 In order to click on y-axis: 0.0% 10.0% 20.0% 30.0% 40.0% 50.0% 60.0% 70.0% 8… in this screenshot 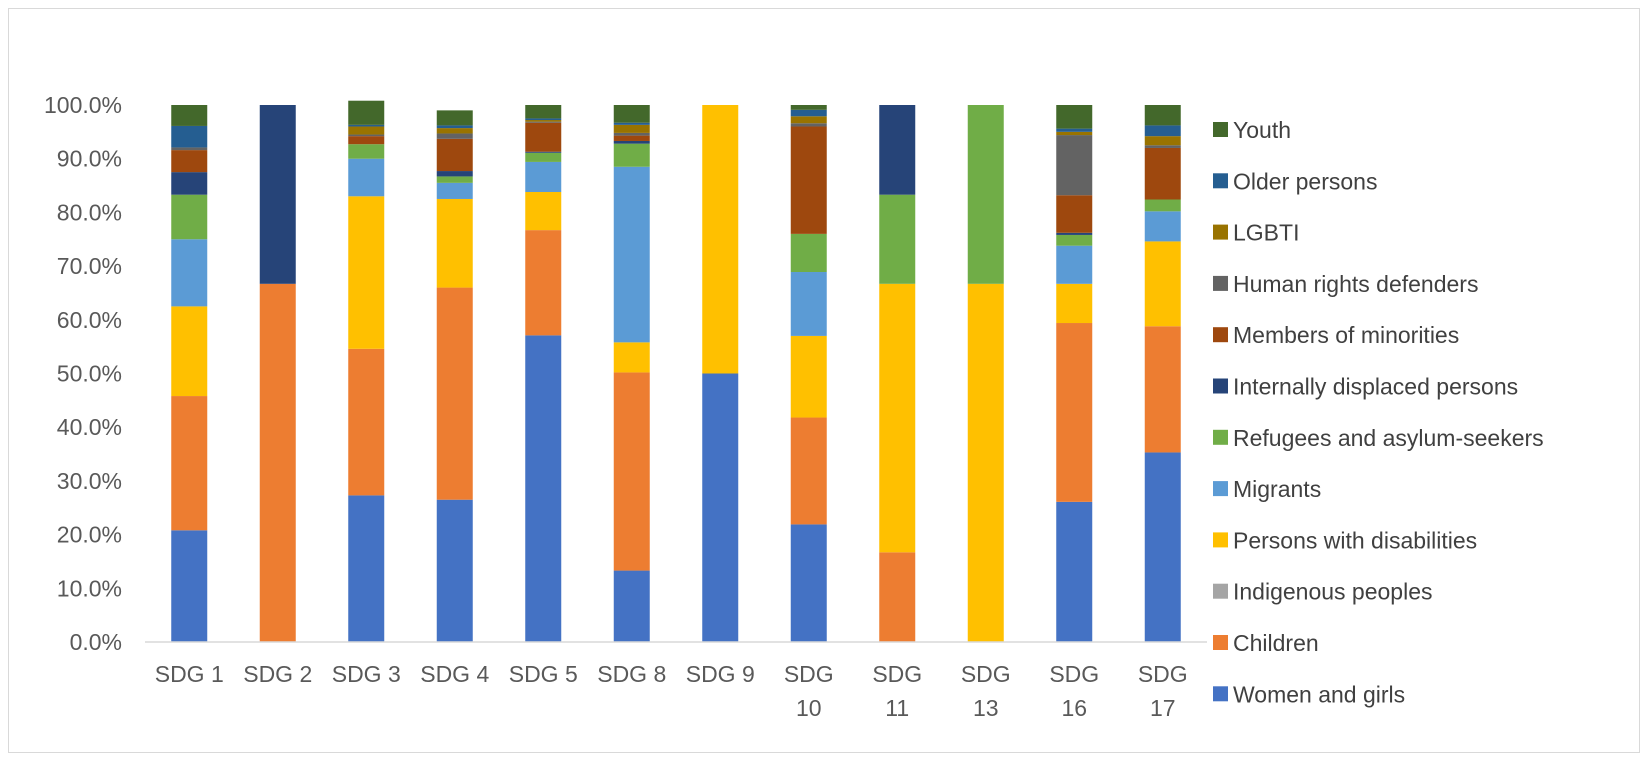, I will do `click(83, 373)`.